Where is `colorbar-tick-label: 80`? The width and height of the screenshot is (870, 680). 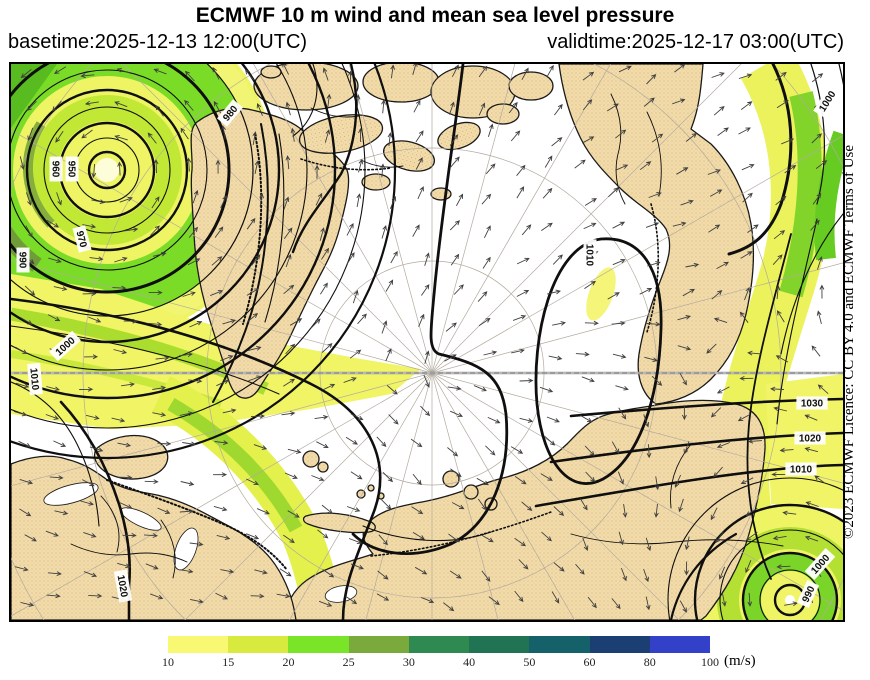
colorbar-tick-label: 80 is located at coordinates (649, 662).